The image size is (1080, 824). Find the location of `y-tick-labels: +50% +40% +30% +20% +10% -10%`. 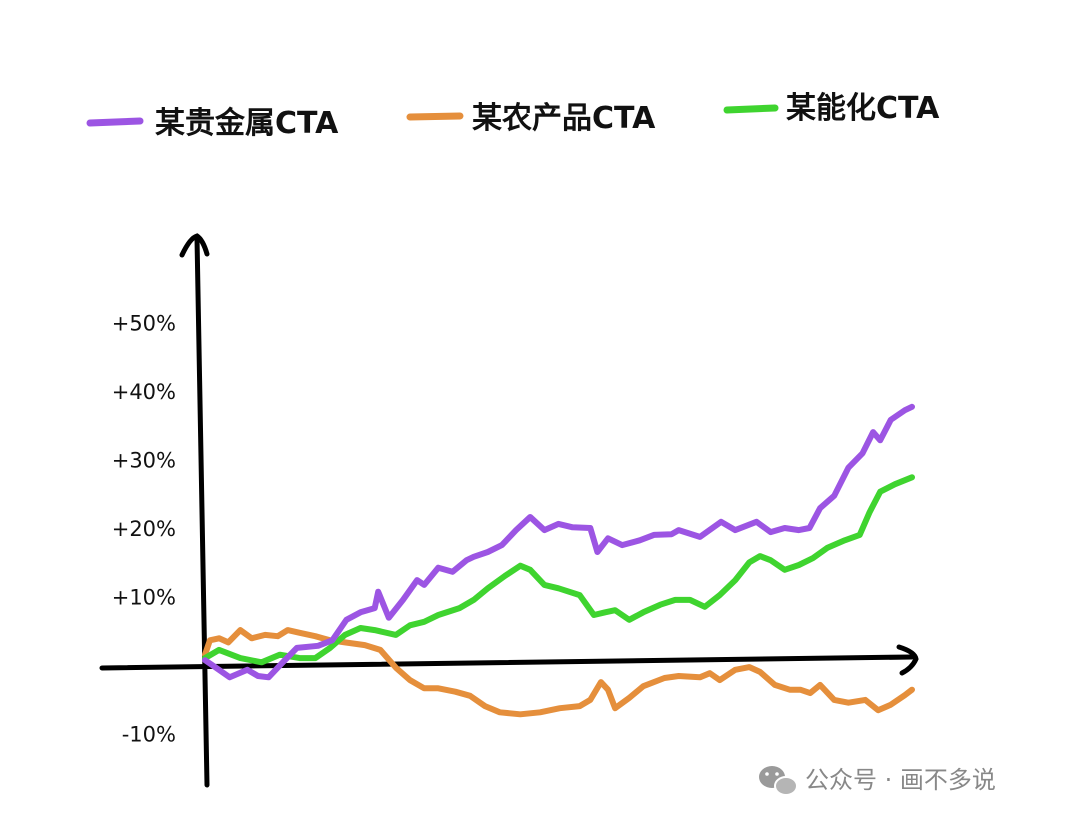

y-tick-labels: +50% +40% +30% +20% +10% -10% is located at coordinates (144, 529).